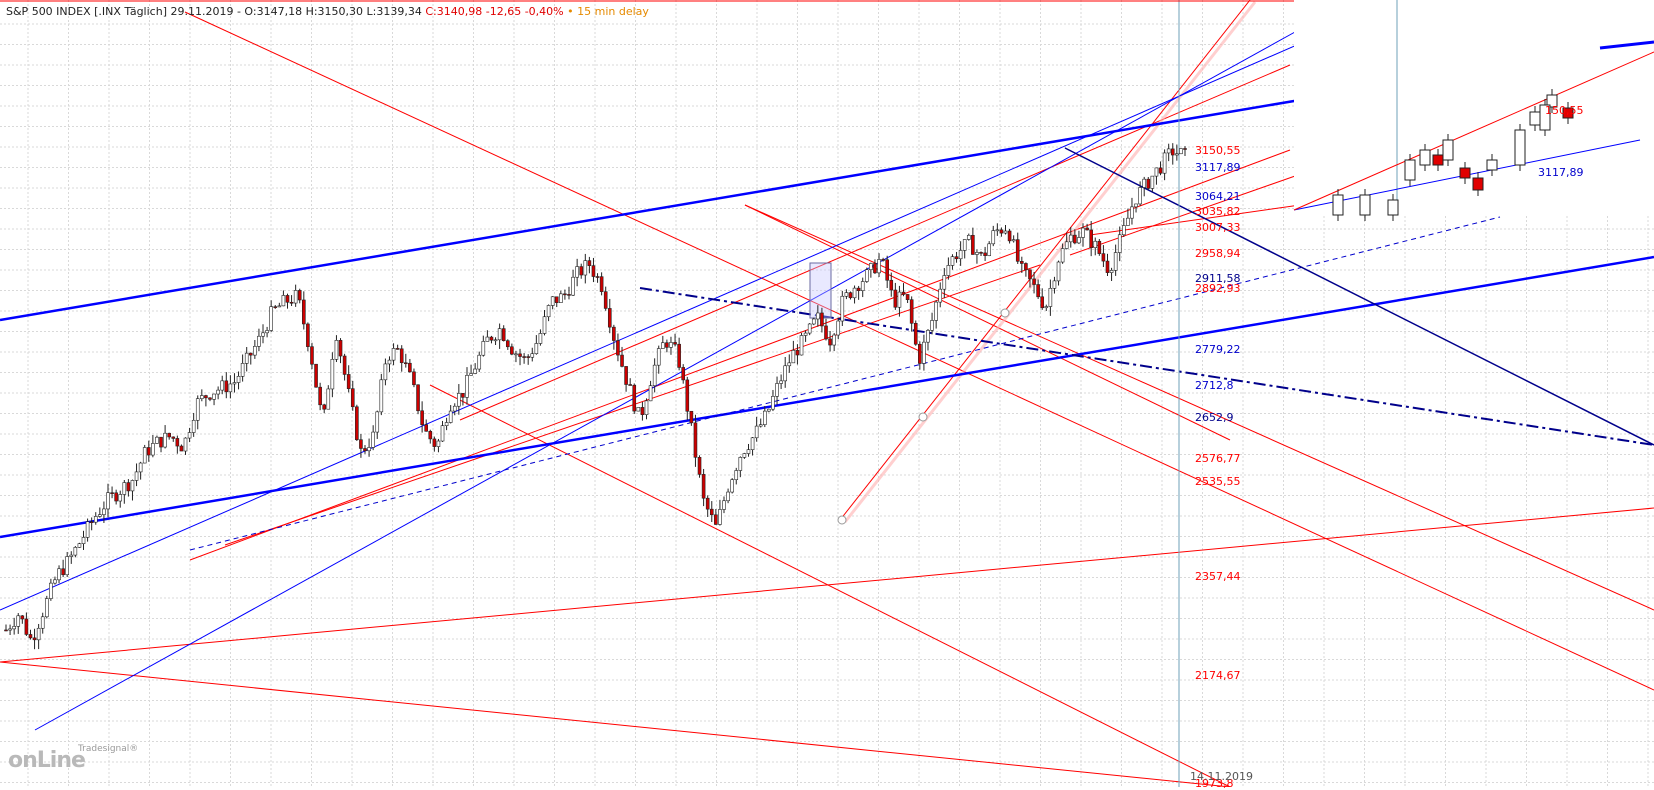  What do you see at coordinates (1218, 212) in the screenshot?
I see `price-level-label: 3035,82` at bounding box center [1218, 212].